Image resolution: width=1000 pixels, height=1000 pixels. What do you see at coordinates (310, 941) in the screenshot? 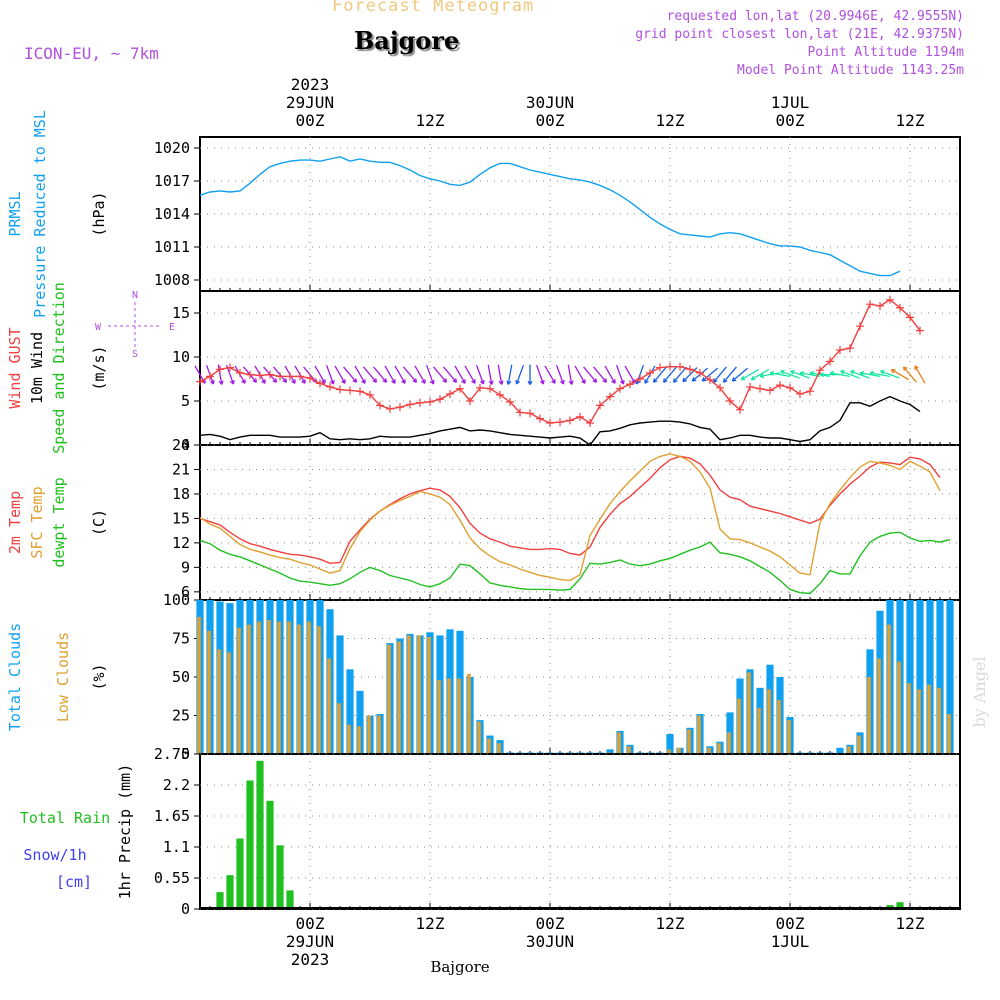
I see `time-label-bottom: 29JUN` at bounding box center [310, 941].